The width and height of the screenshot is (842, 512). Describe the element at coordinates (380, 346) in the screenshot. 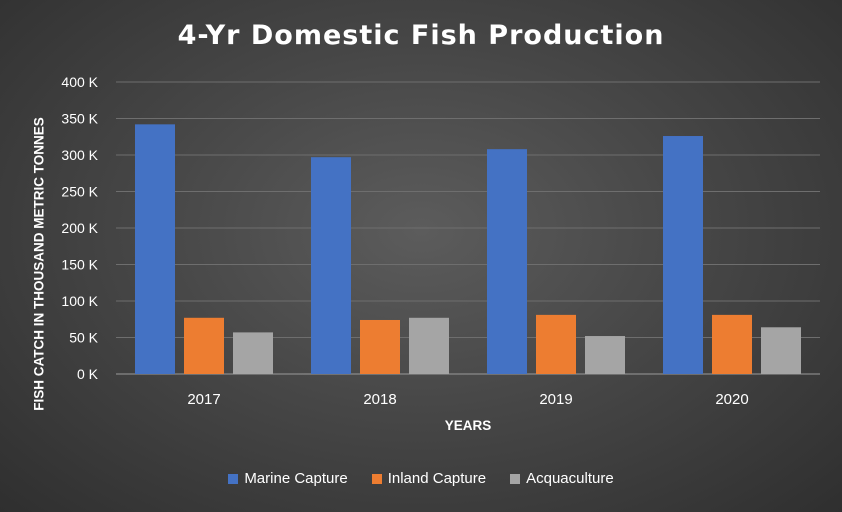

I see `bar-inland-capture-2018` at that location.